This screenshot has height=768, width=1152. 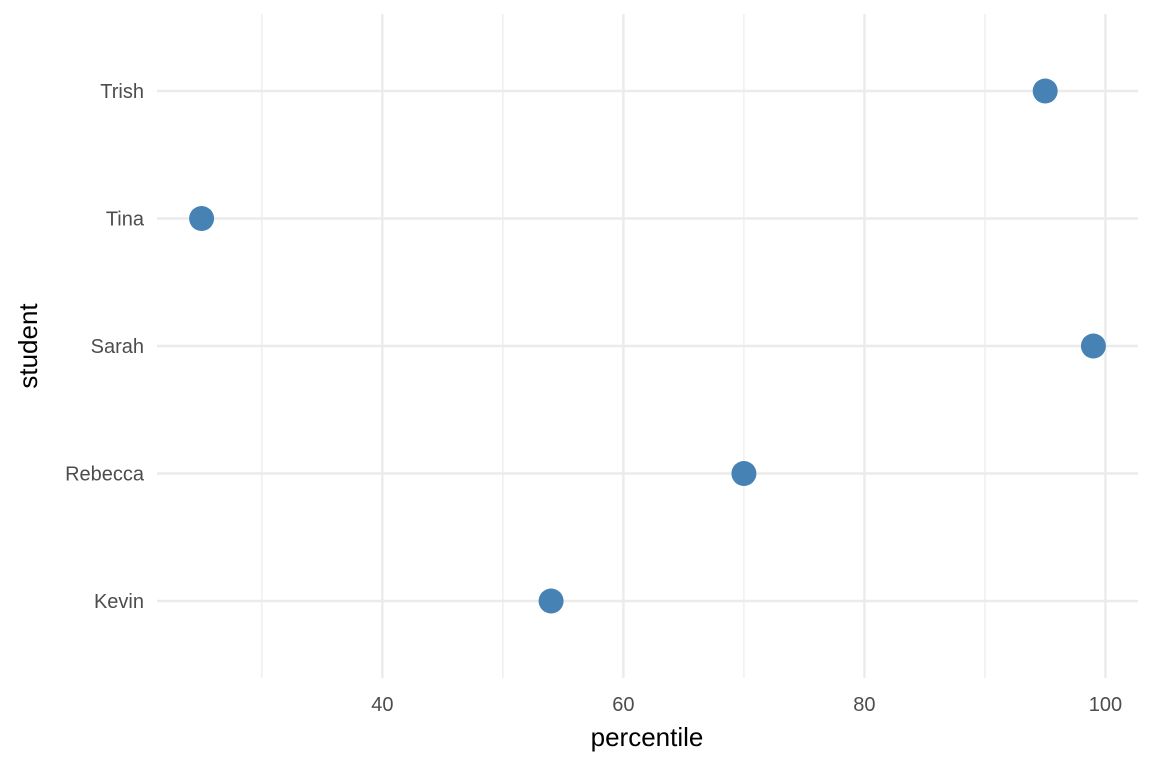 I want to click on y-tick-label: Kevin, so click(x=119, y=602).